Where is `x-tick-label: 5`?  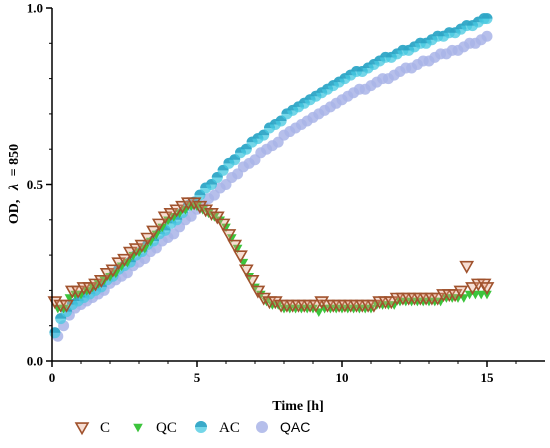
x-tick-label: 5 is located at coordinates (197, 377).